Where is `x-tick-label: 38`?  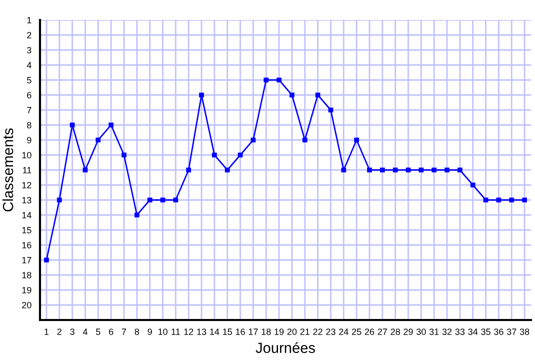 x-tick-label: 38 is located at coordinates (525, 331).